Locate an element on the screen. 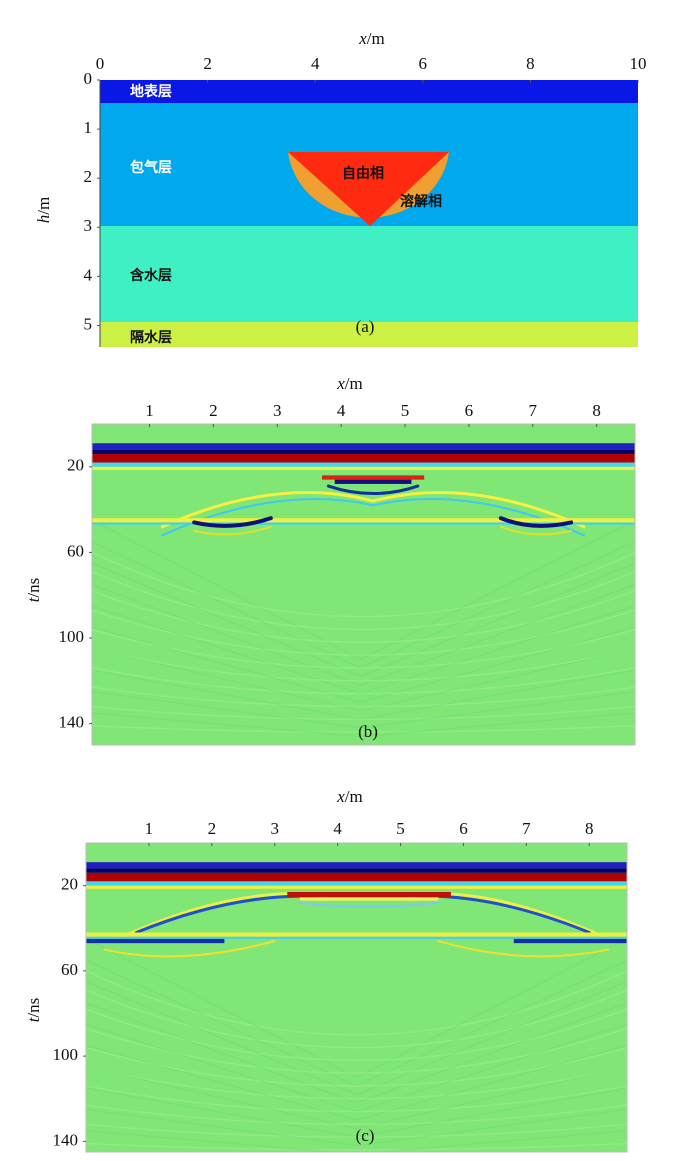 This screenshot has width=693, height=1161. y-tick-label: 1 is located at coordinates (88, 127).